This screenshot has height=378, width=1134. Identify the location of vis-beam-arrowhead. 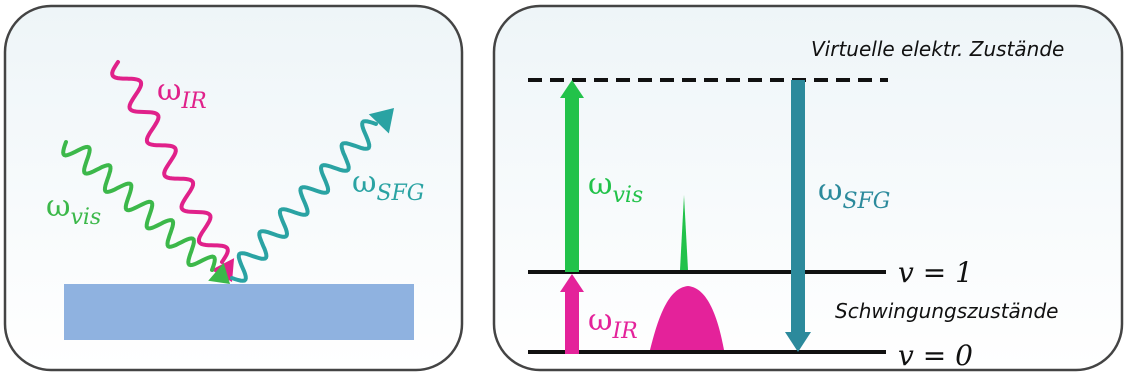
(219, 273).